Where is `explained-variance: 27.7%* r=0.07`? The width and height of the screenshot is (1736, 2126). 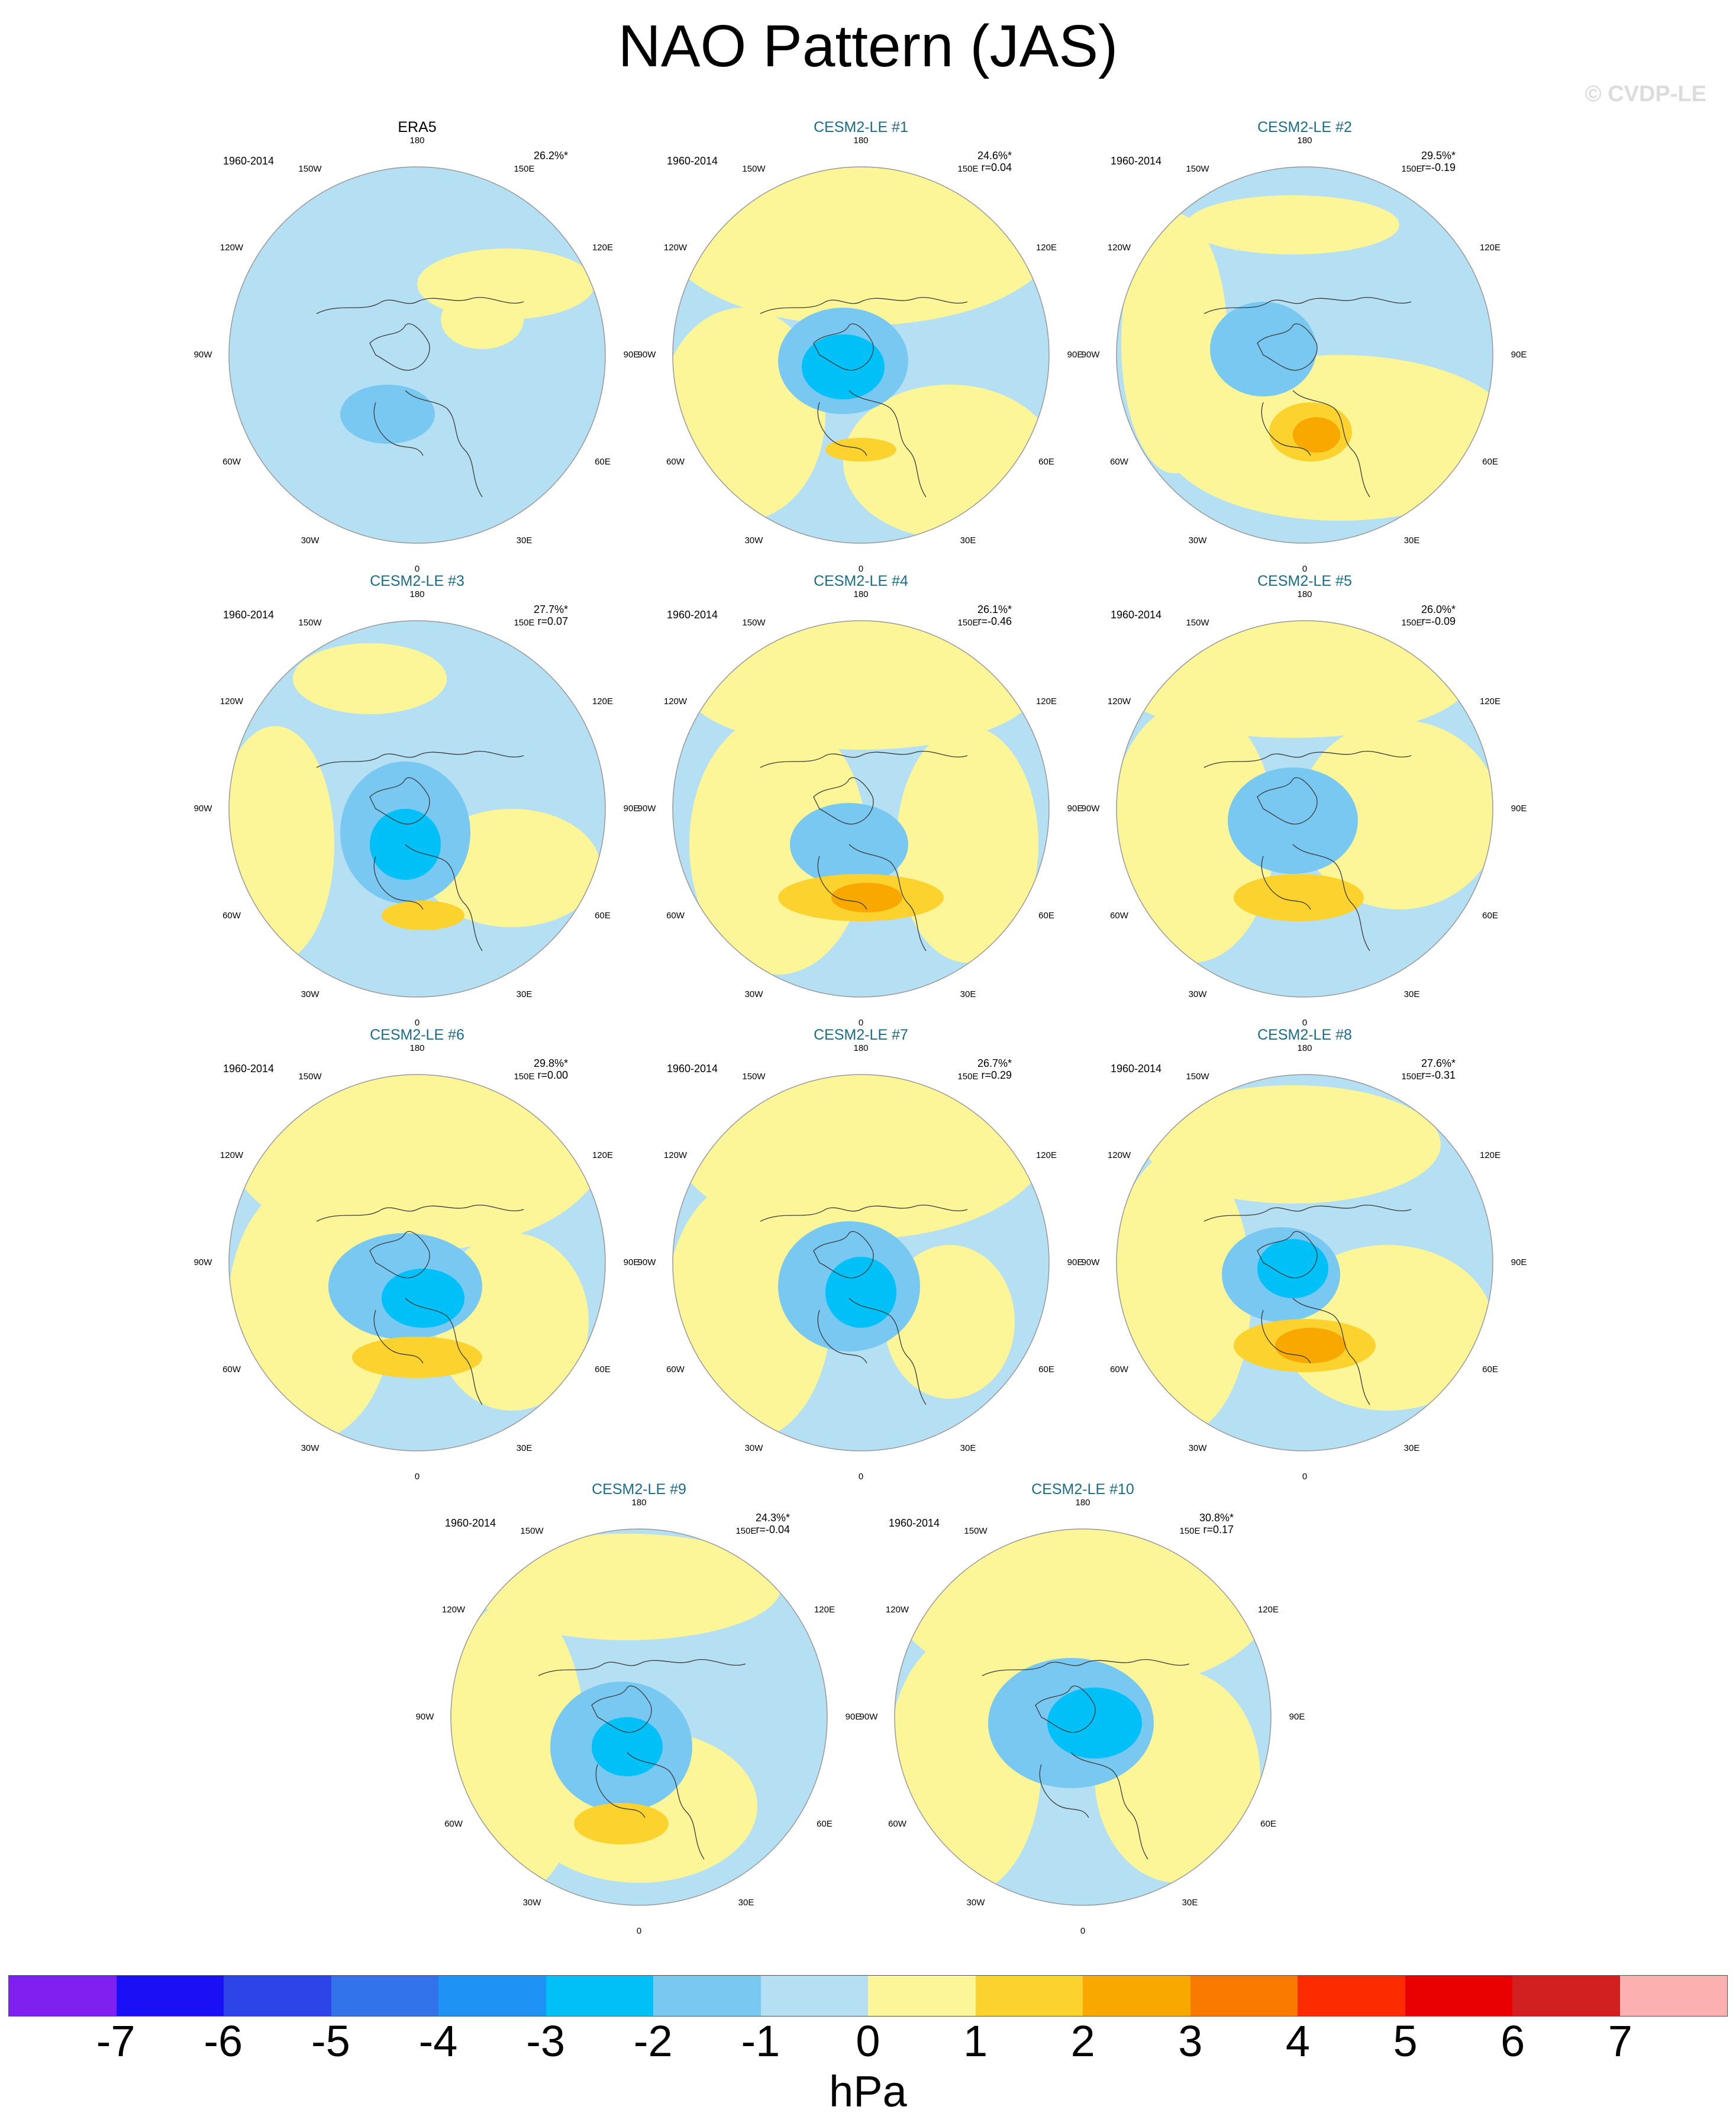 explained-variance: 27.7%* r=0.07 is located at coordinates (538, 615).